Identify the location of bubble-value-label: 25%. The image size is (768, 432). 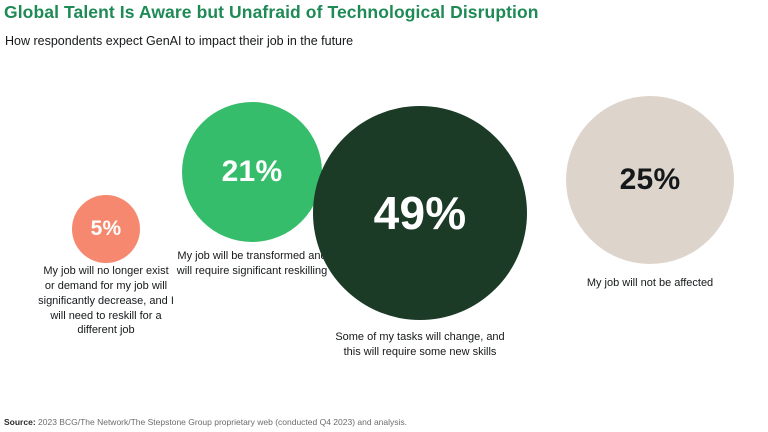
(650, 179).